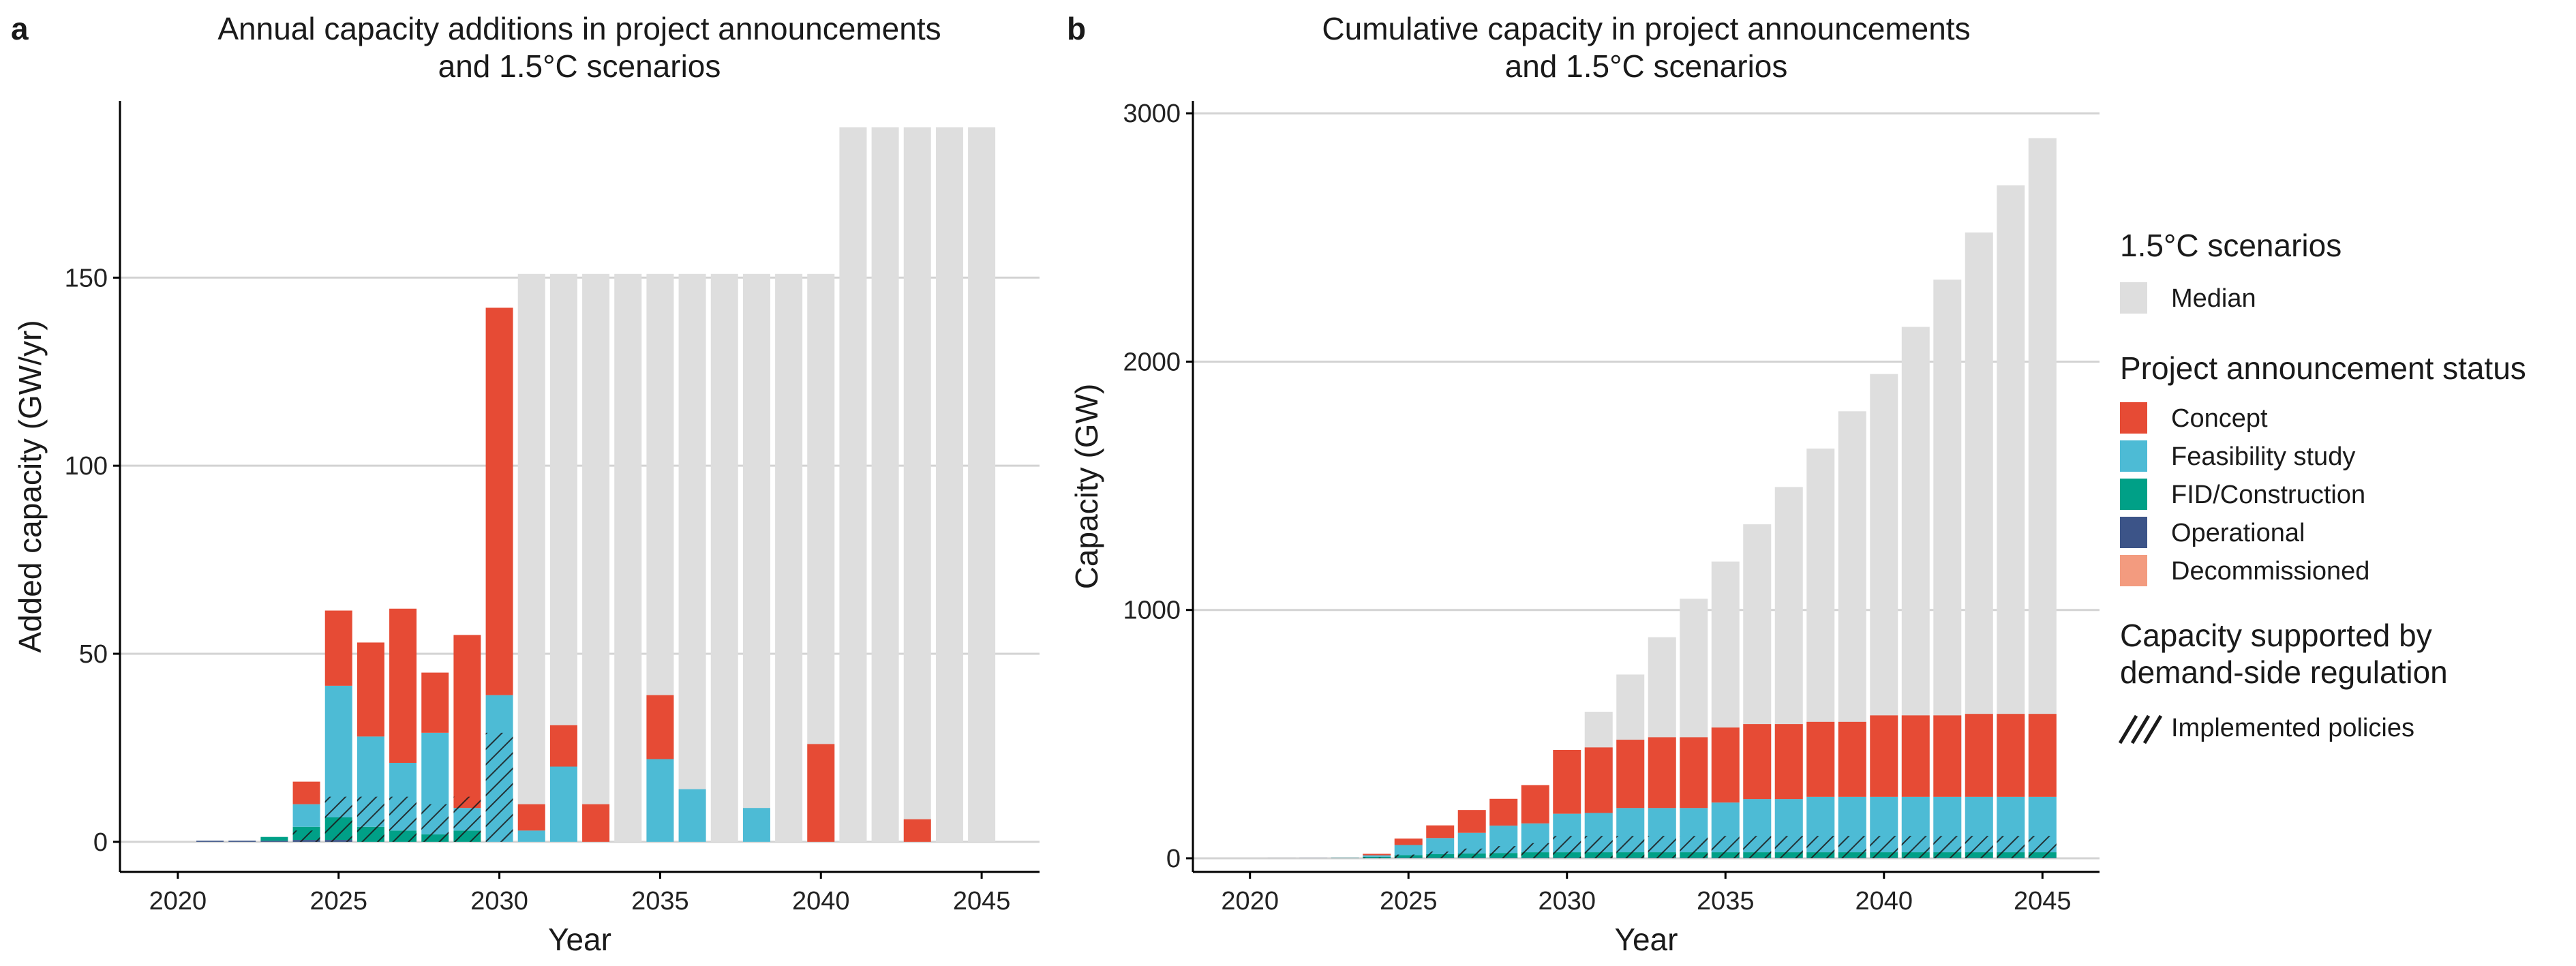 The image size is (2576, 966). What do you see at coordinates (1472, 853) in the screenshot?
I see `hatch-implemented-2027` at bounding box center [1472, 853].